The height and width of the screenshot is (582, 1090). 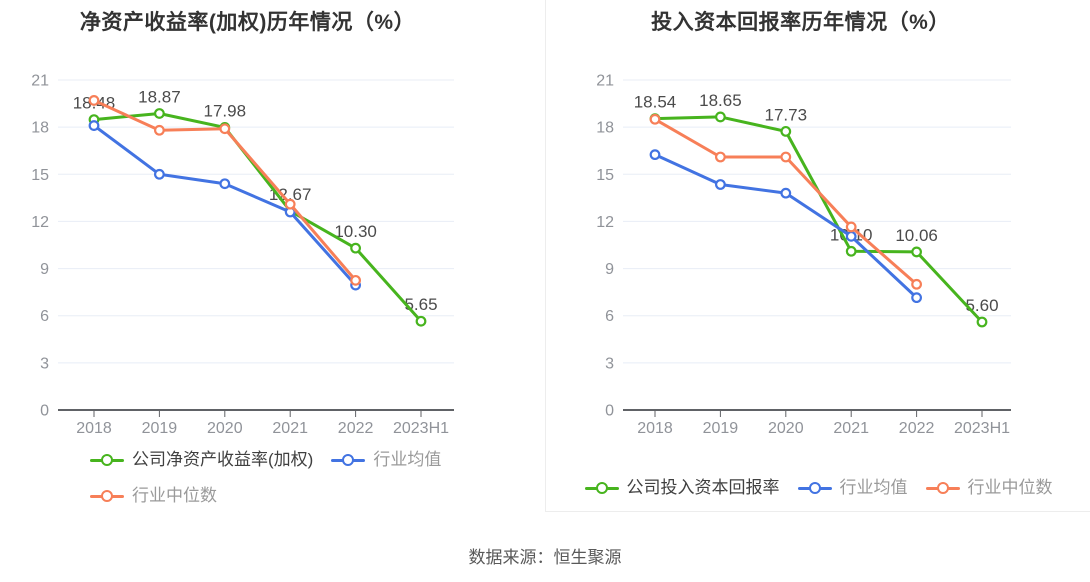 I want to click on svg-text: 10.30, so click(x=355, y=231).